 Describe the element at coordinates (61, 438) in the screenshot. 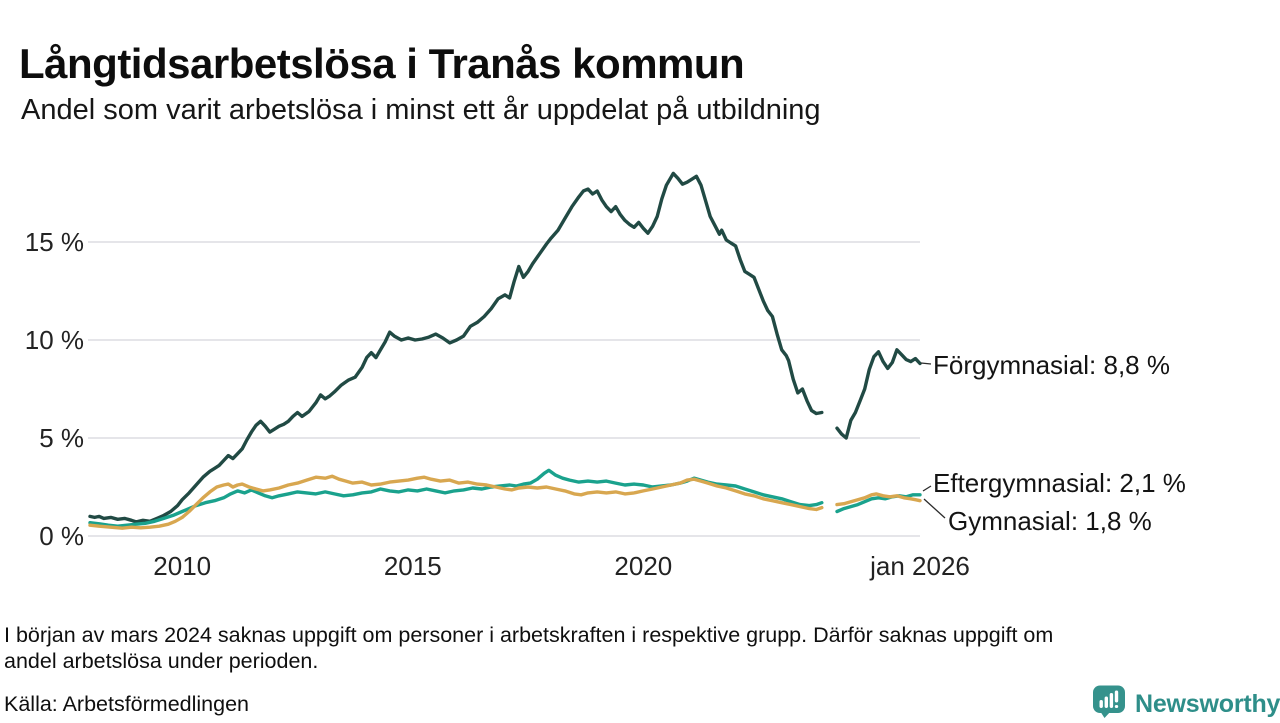

I see `y-axis-tick-5: 5 %` at that location.